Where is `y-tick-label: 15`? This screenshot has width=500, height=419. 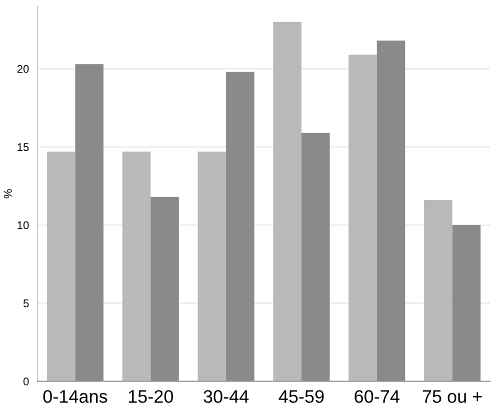 y-tick-label: 15 is located at coordinates (23, 147).